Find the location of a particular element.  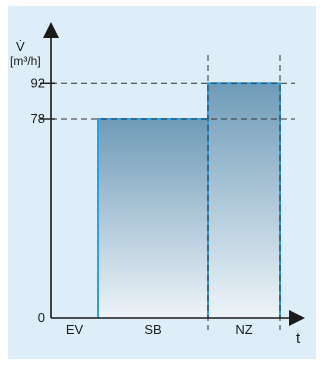

bar-nz is located at coordinates (244, 201).